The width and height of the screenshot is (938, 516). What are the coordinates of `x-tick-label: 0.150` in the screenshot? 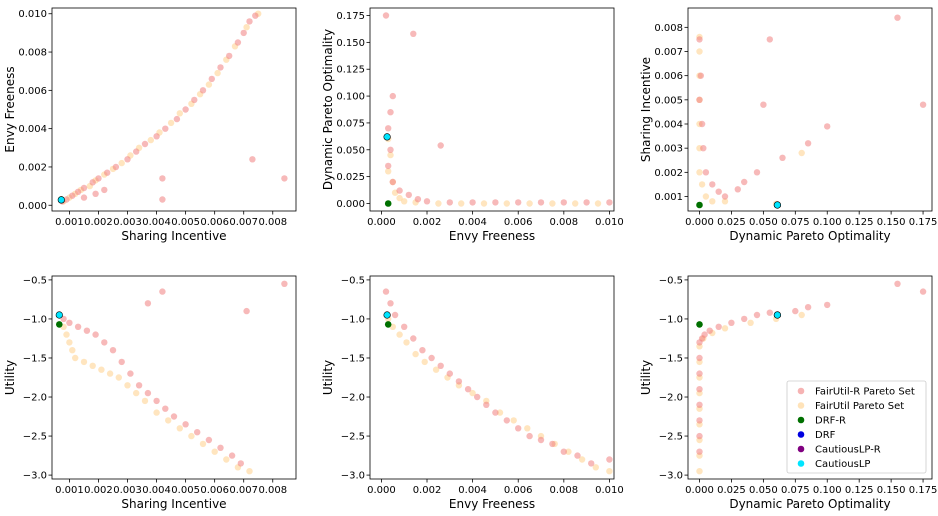 It's located at (891, 490).